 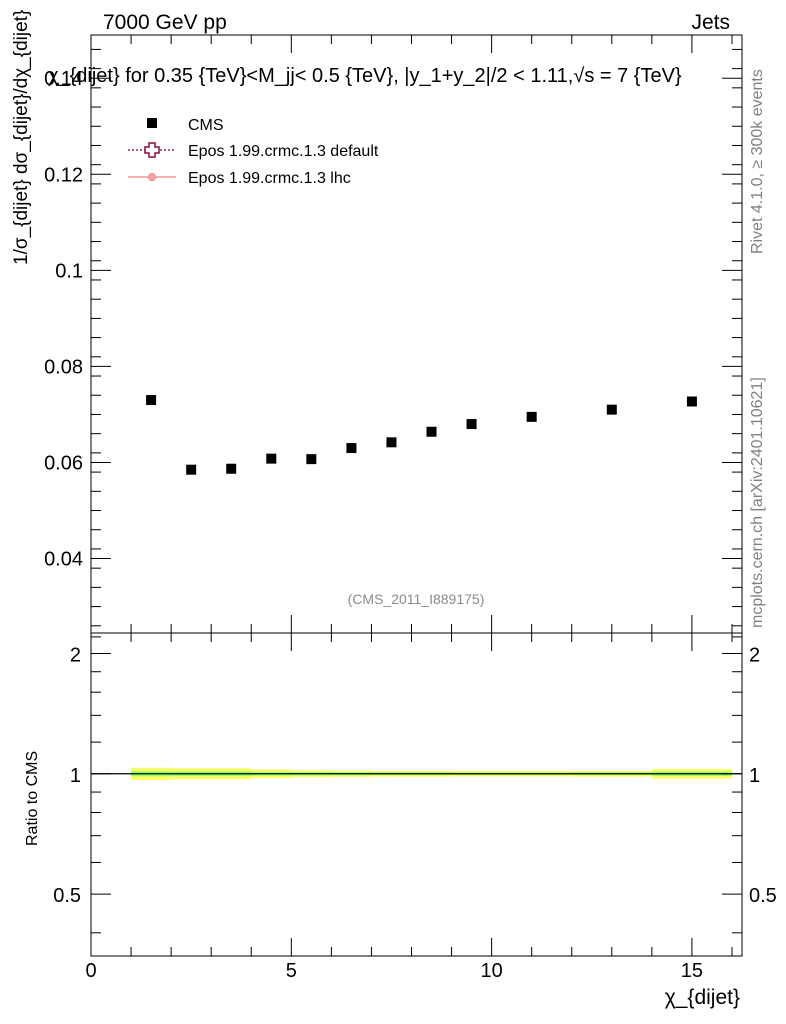 I want to click on legend-label-cms: CMS, so click(x=206, y=125).